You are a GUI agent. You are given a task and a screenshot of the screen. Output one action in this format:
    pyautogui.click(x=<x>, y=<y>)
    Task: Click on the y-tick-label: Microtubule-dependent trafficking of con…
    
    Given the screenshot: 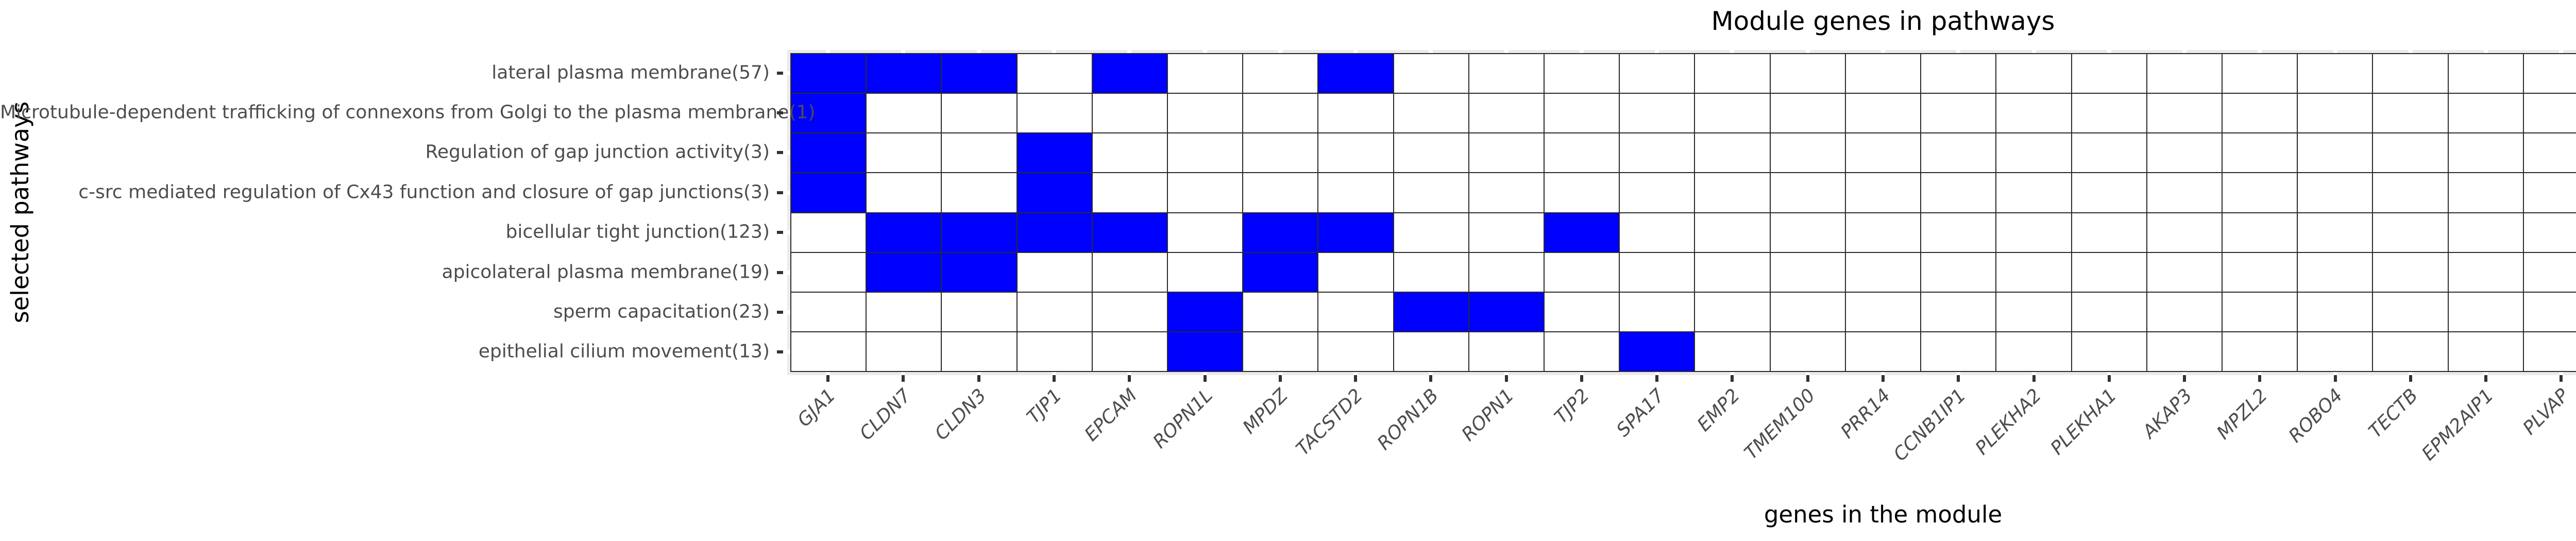 What is the action you would take?
    pyautogui.click(x=408, y=112)
    